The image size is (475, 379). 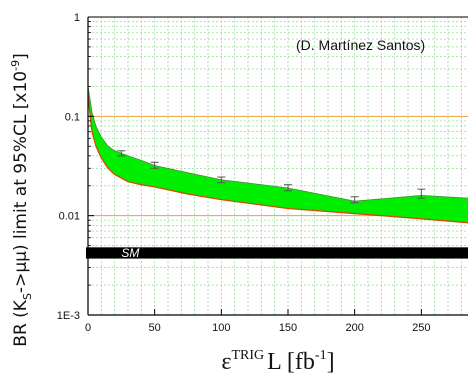 What do you see at coordinates (354, 328) in the screenshot?
I see `x-tick-label: 200` at bounding box center [354, 328].